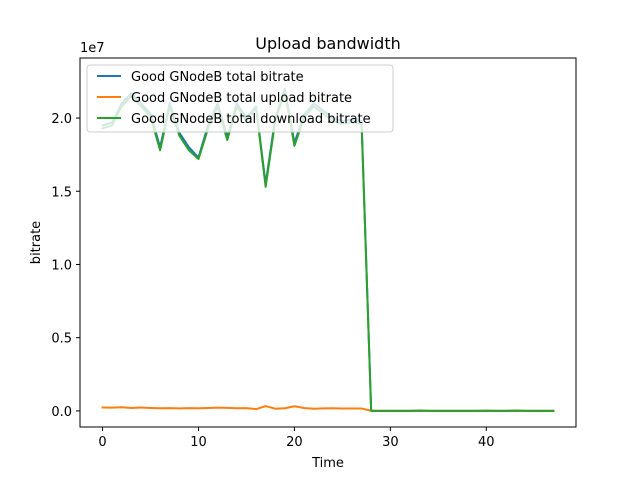  I want to click on legend-label-2: Good GNodeB total download bitrate, so click(251, 119).